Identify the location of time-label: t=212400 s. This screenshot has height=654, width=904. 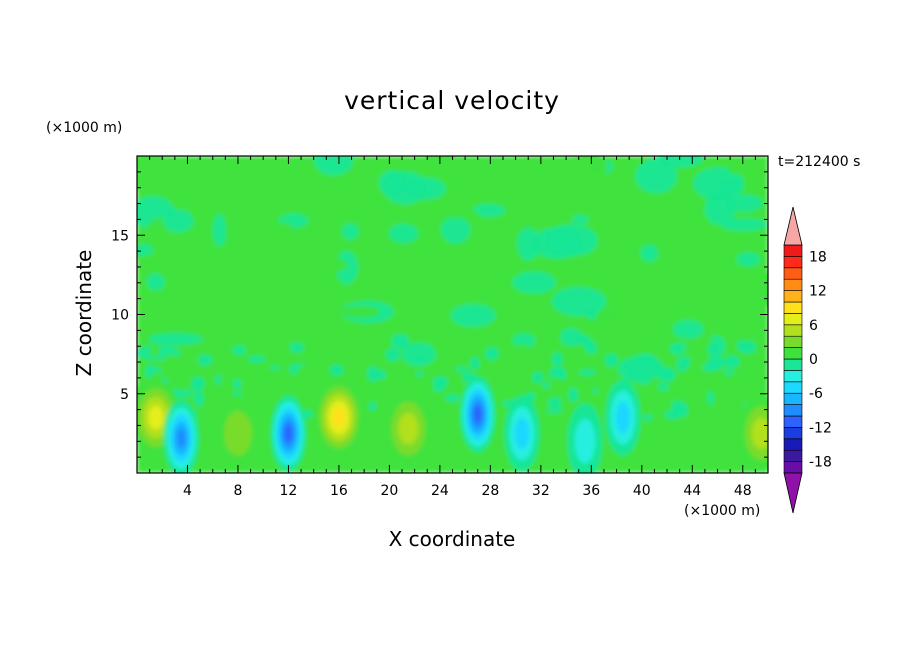
(819, 162).